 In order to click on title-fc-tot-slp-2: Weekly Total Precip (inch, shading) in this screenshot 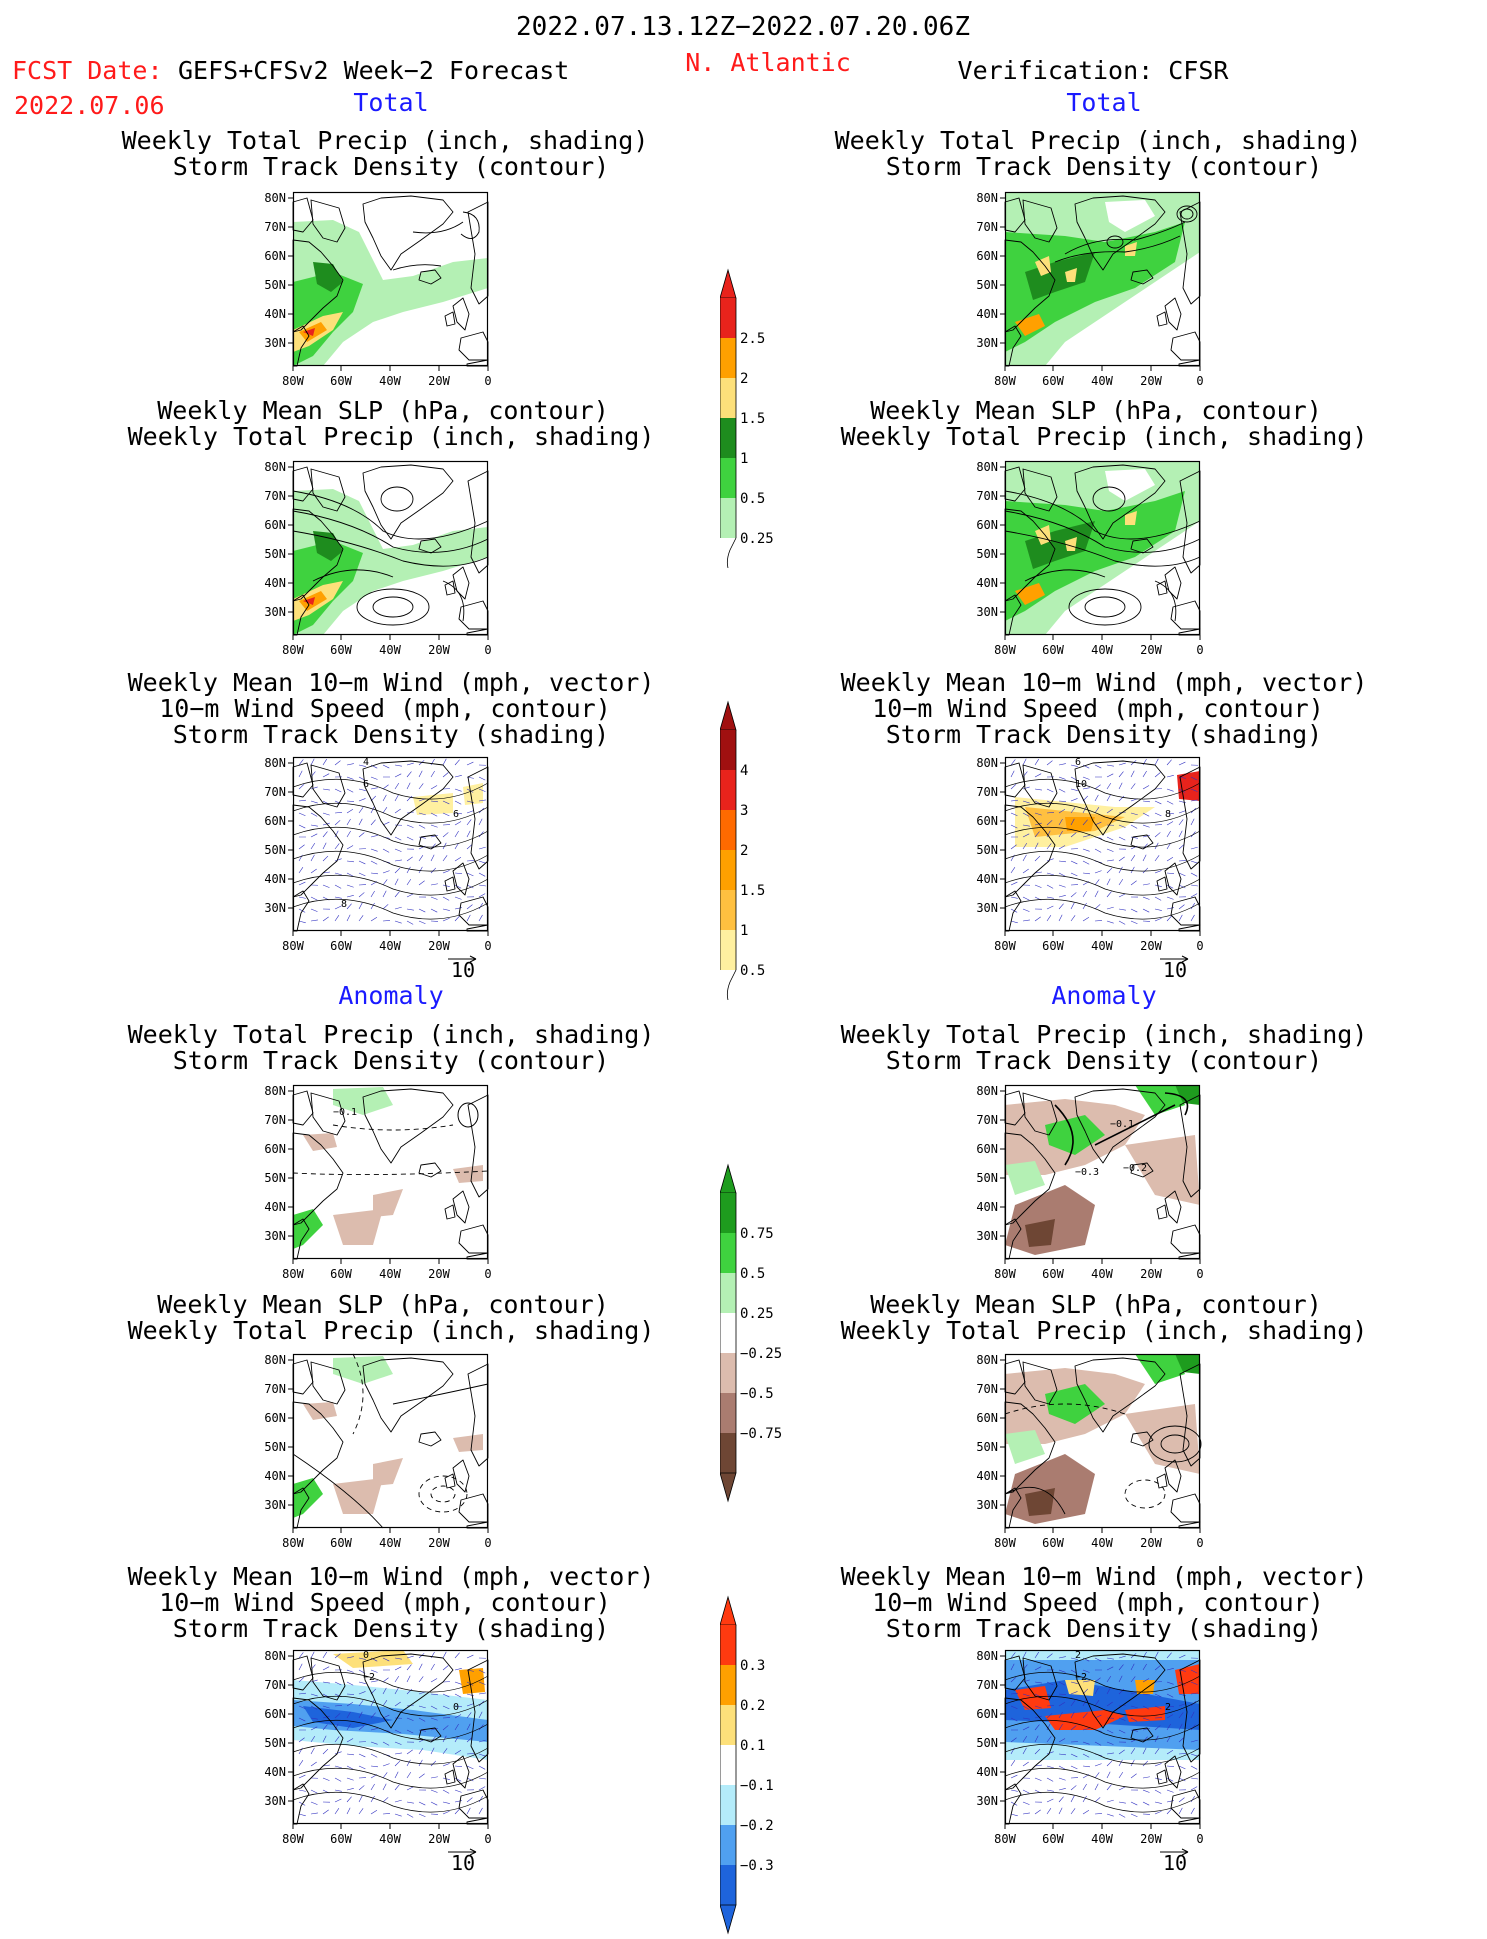, I will do `click(391, 436)`.